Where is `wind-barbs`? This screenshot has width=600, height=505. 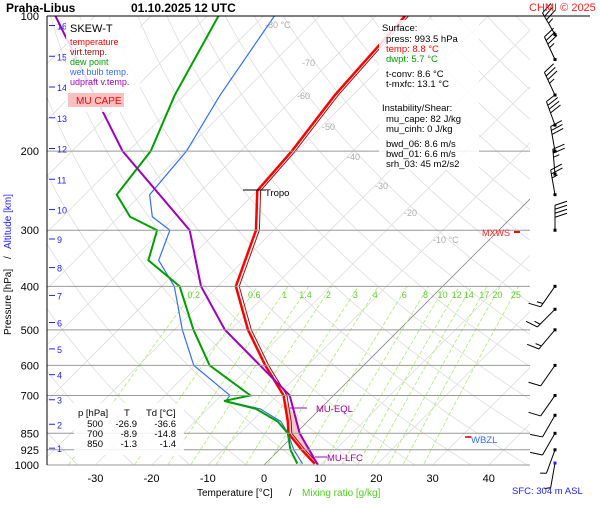 wind-barbs is located at coordinates (546, 245).